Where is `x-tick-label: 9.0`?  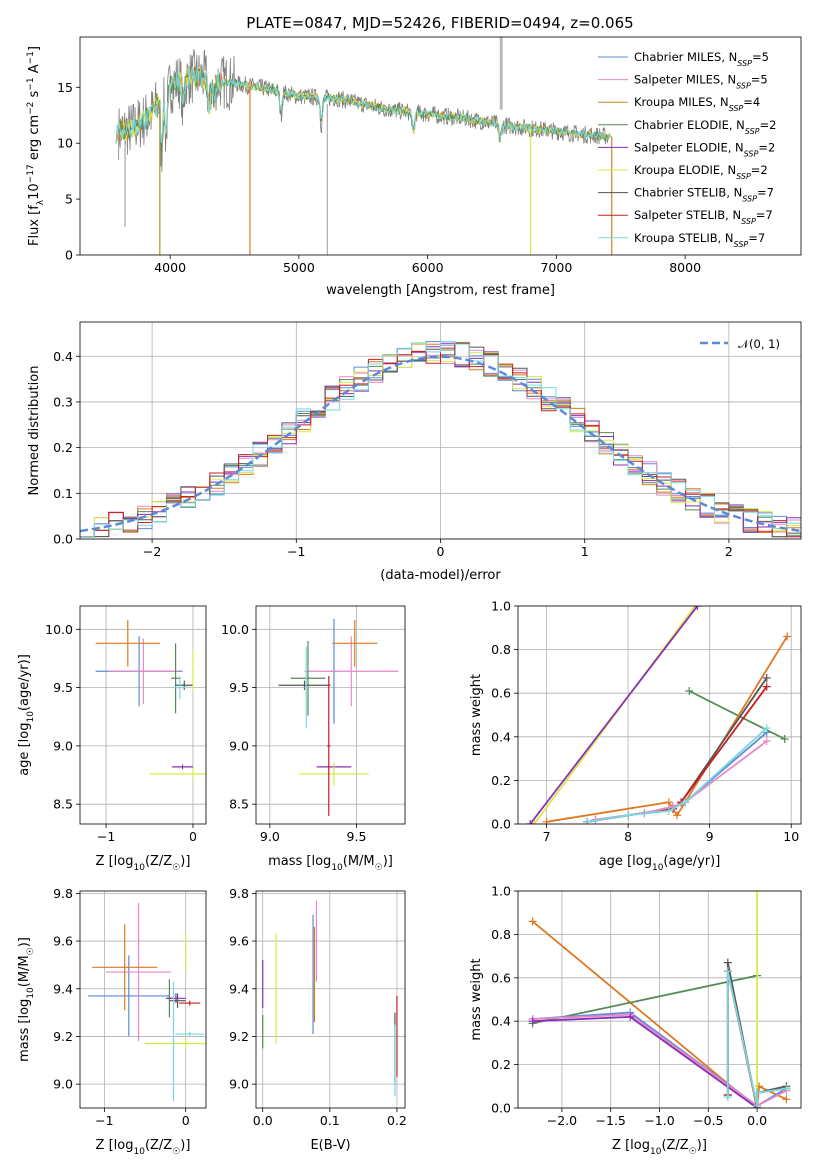 x-tick-label: 9.0 is located at coordinates (270, 836).